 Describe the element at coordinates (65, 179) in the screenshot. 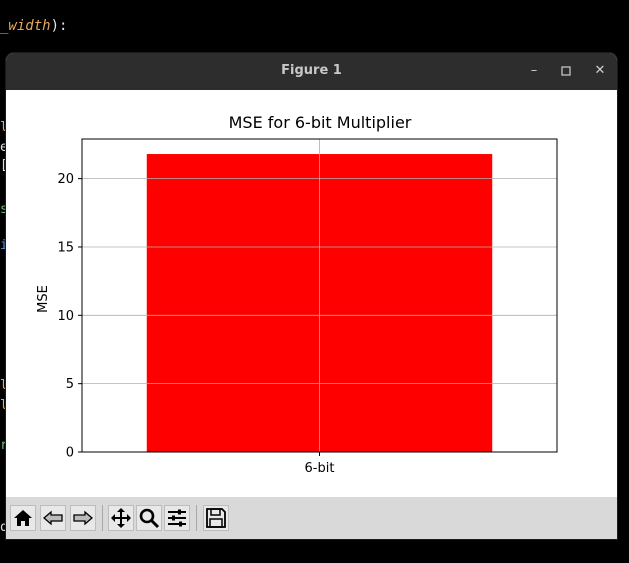

I see `y-tick-label: 20` at that location.